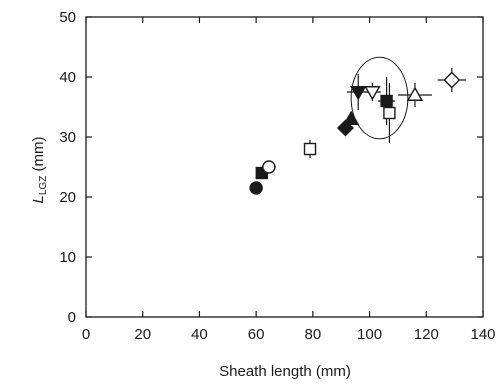  I want to click on x-tick-label: 100, so click(369, 334).